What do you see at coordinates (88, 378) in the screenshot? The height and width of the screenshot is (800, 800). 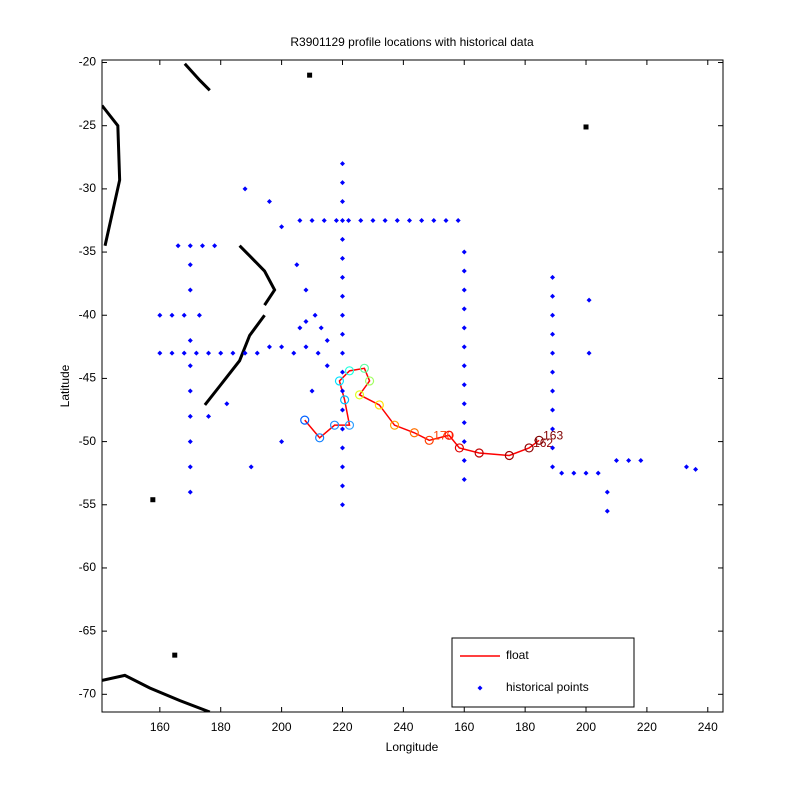 I see `y-tick-label: -45` at bounding box center [88, 378].